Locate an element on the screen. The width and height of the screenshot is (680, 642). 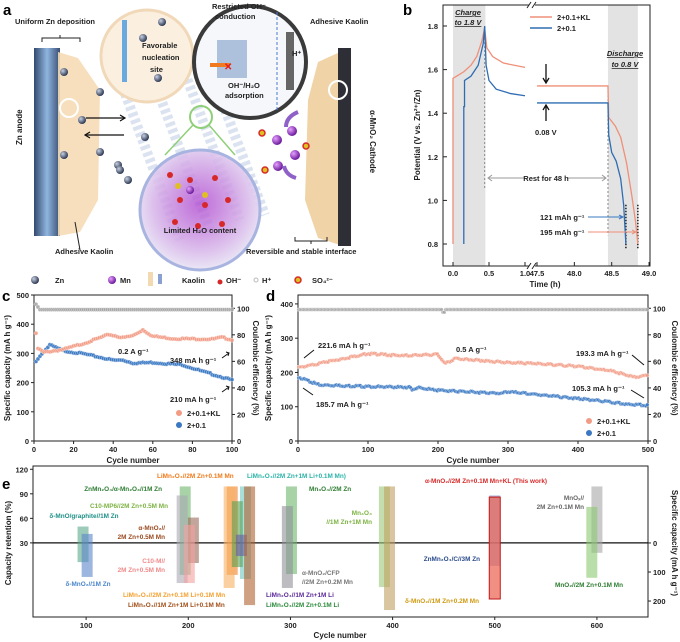
bar-label: //2M Zn+0.2M Mn is located at coordinates (327, 582).